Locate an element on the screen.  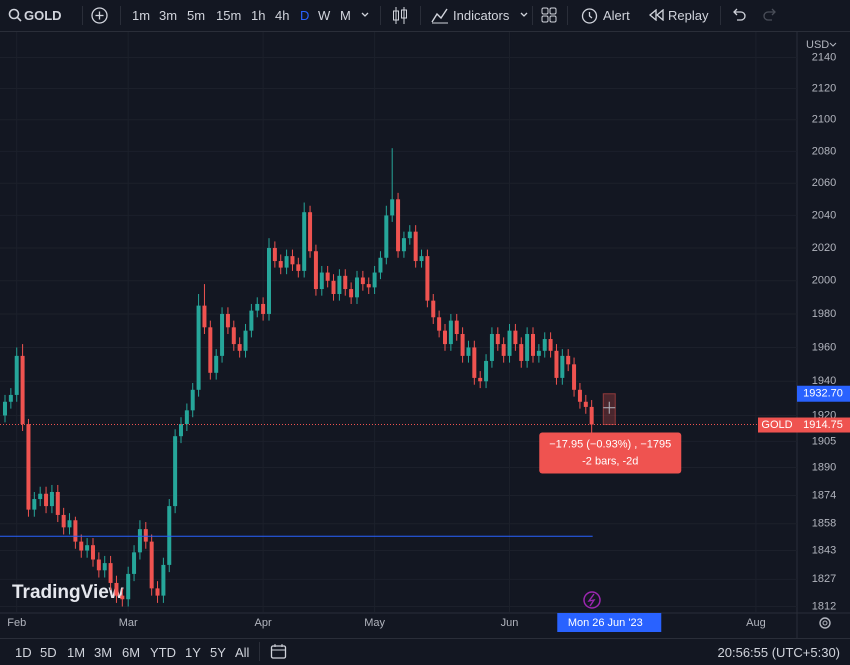
currency-dropdown is located at coordinates (833, 44).